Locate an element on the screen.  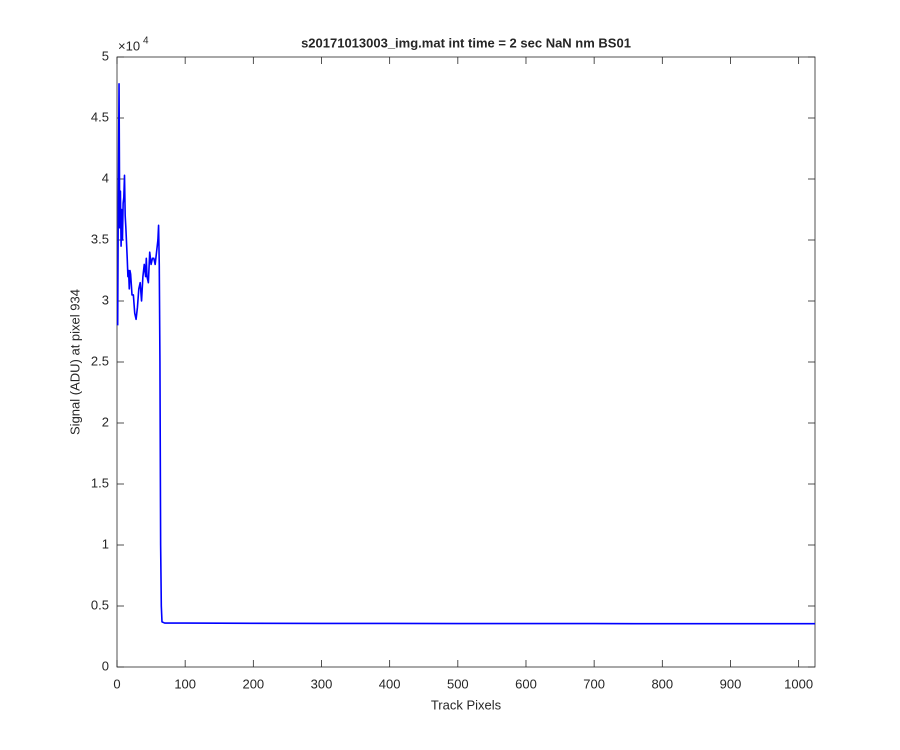
y-tick-label: 0 is located at coordinates (105, 665).